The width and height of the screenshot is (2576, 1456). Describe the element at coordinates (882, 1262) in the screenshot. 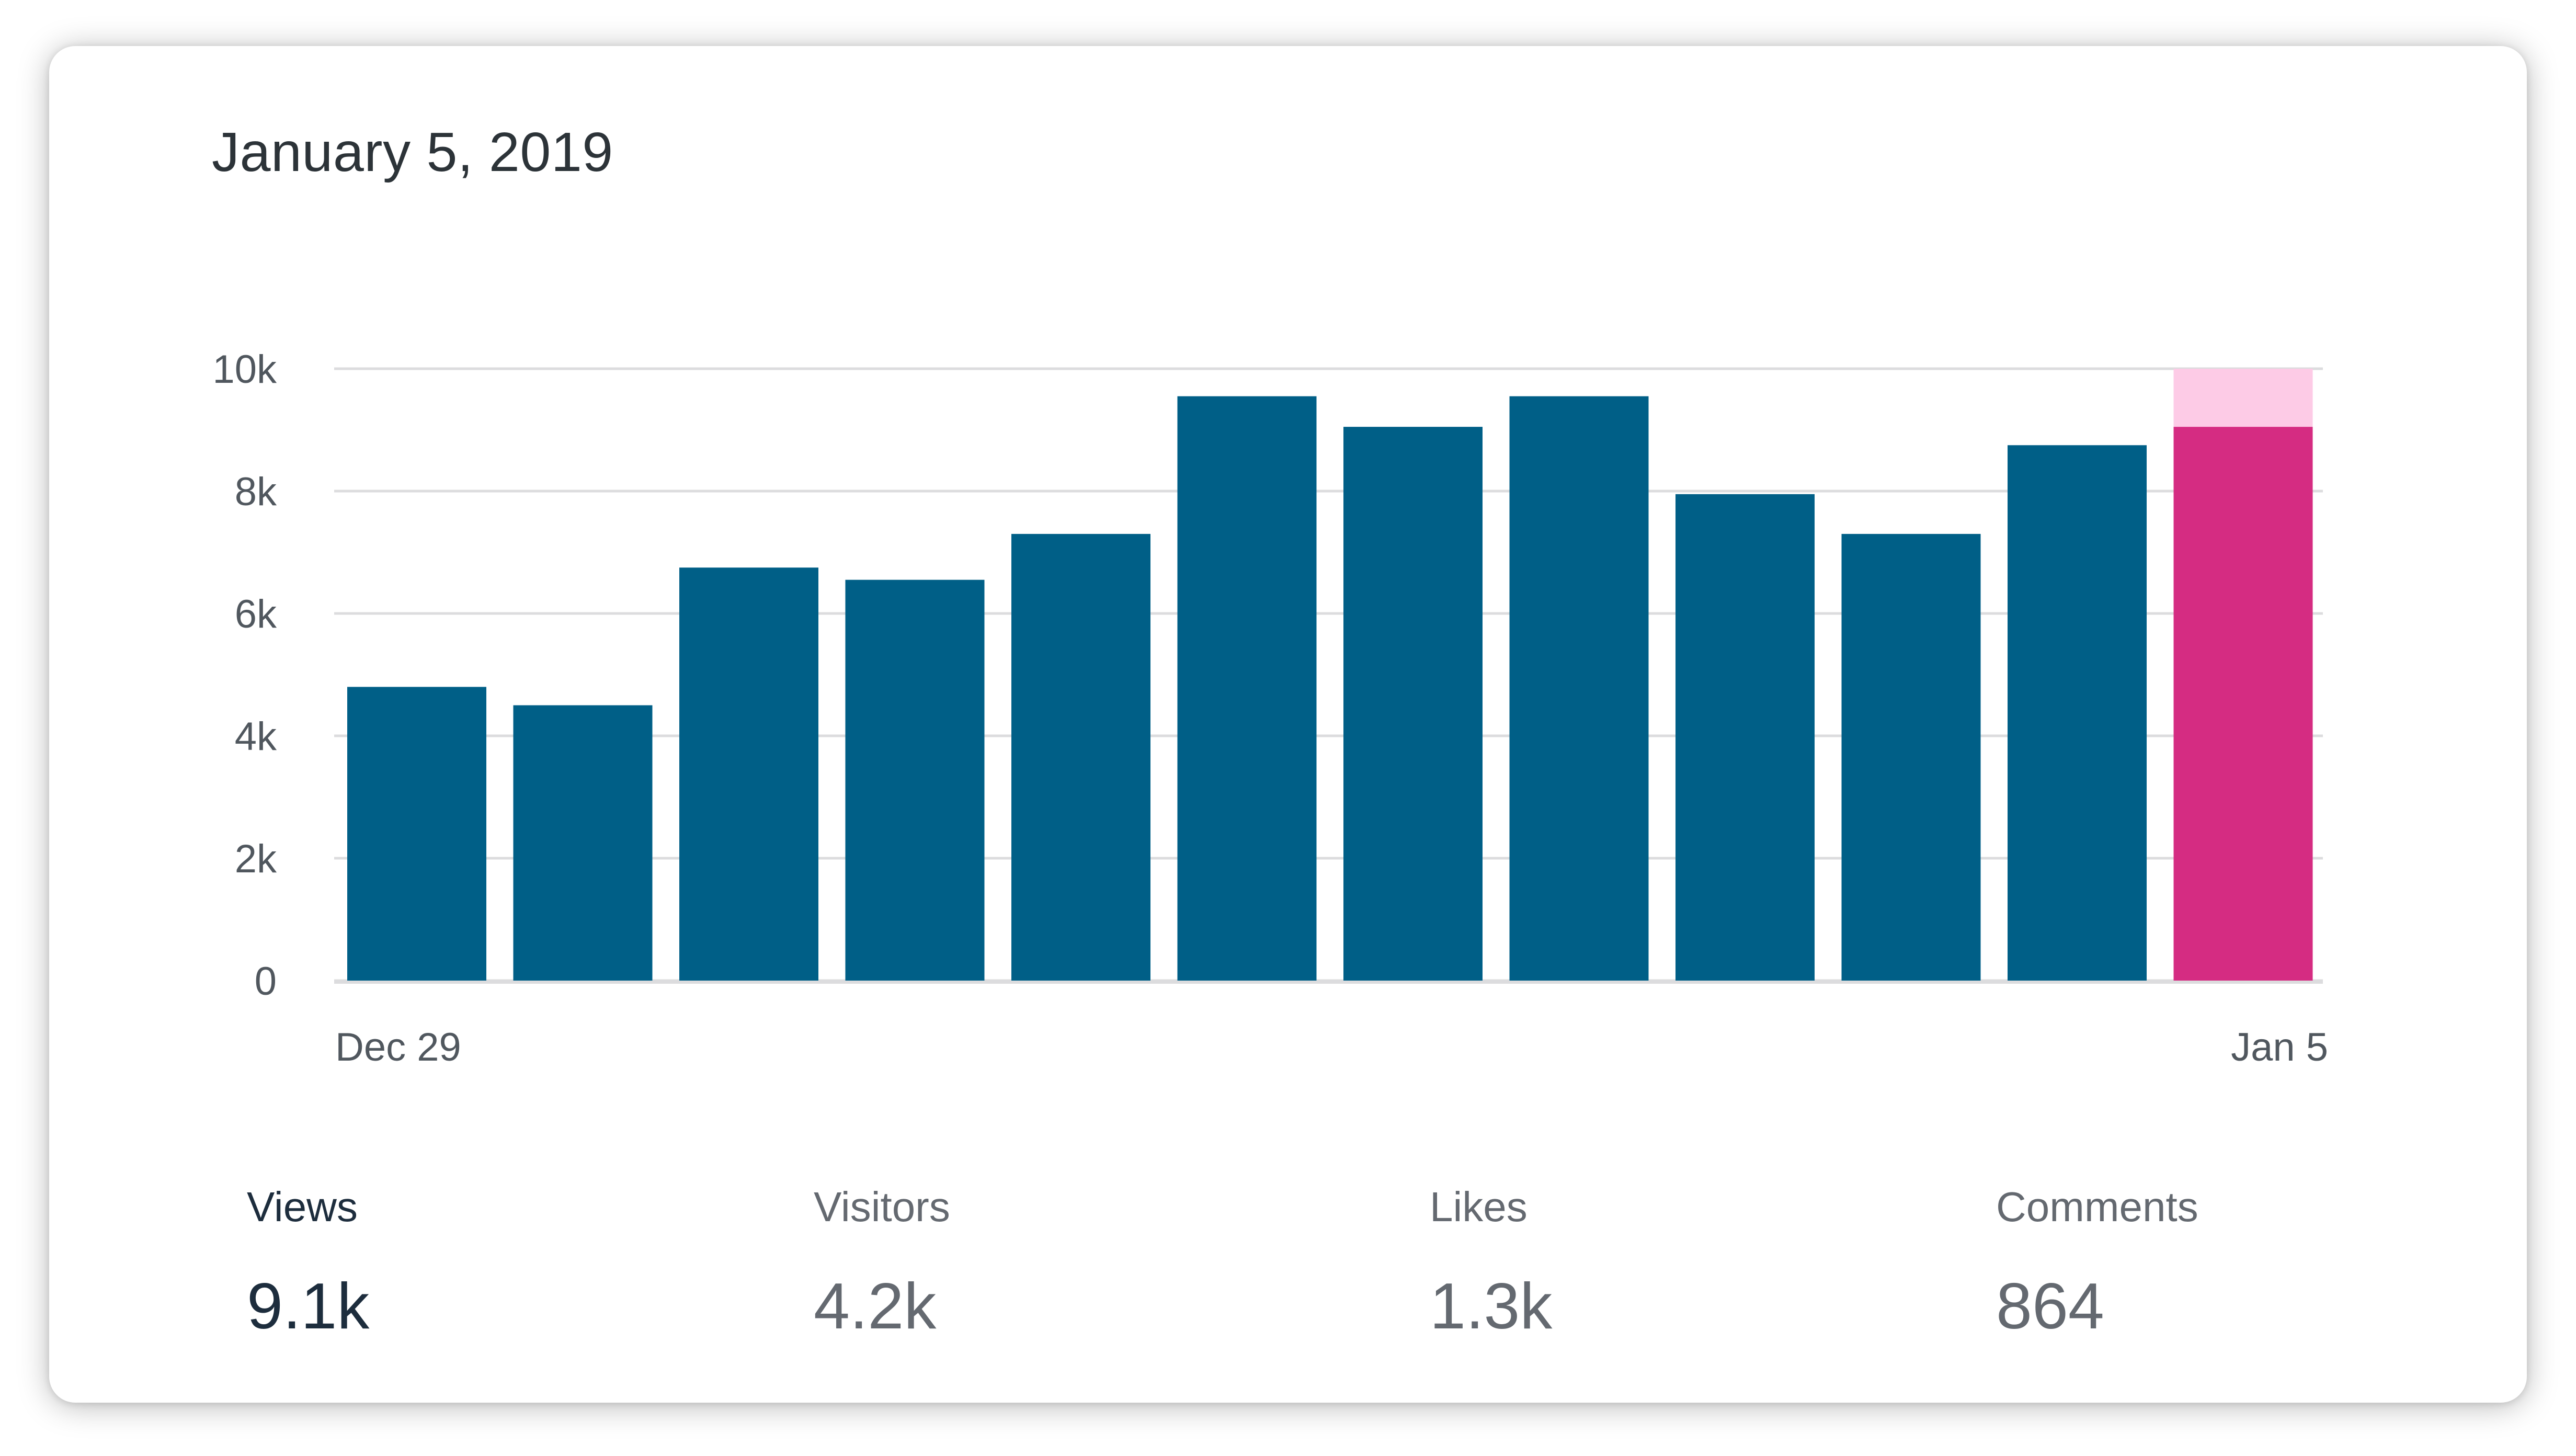

I see `stat-tab-visitors: Visitors 4.2k` at that location.